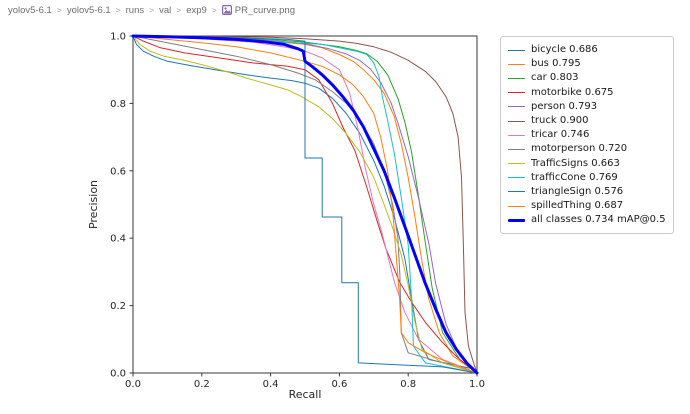 The height and width of the screenshot is (414, 690). Describe the element at coordinates (556, 64) in the screenshot. I see `legend-label: bus 0.795` at that location.